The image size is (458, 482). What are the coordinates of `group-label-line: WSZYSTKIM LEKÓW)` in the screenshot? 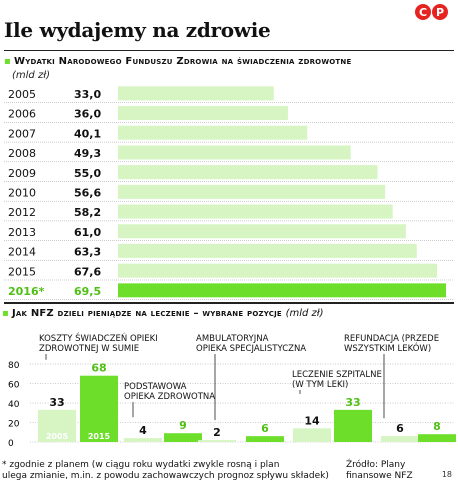 It's located at (387, 348).